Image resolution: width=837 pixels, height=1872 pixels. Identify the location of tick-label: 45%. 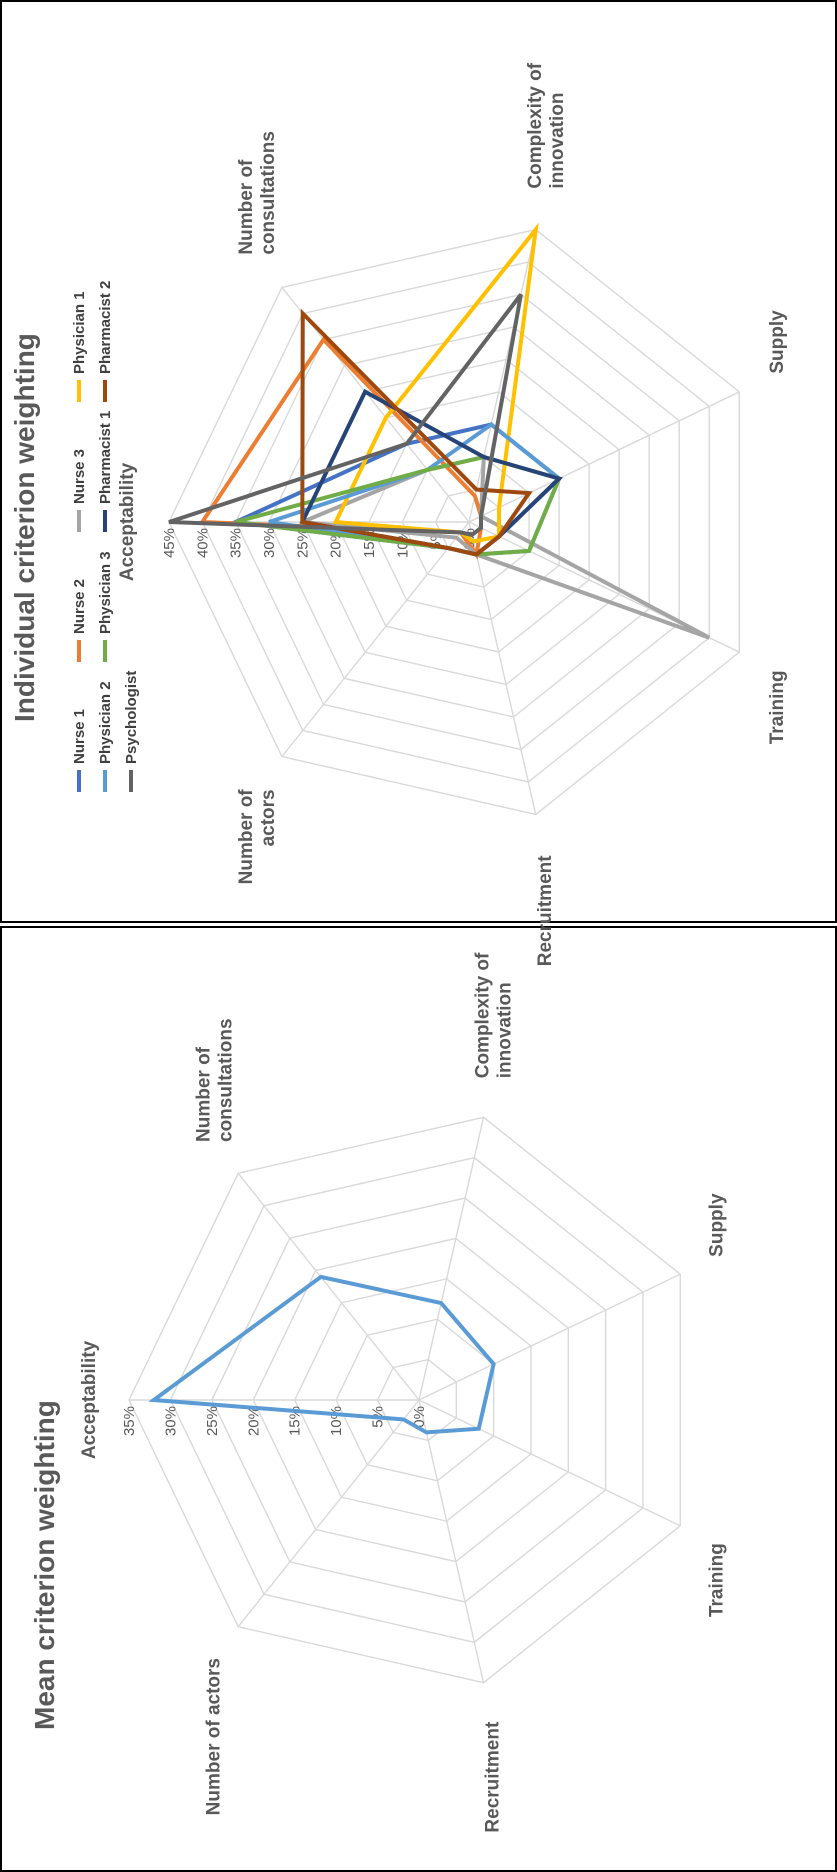
(169, 543).